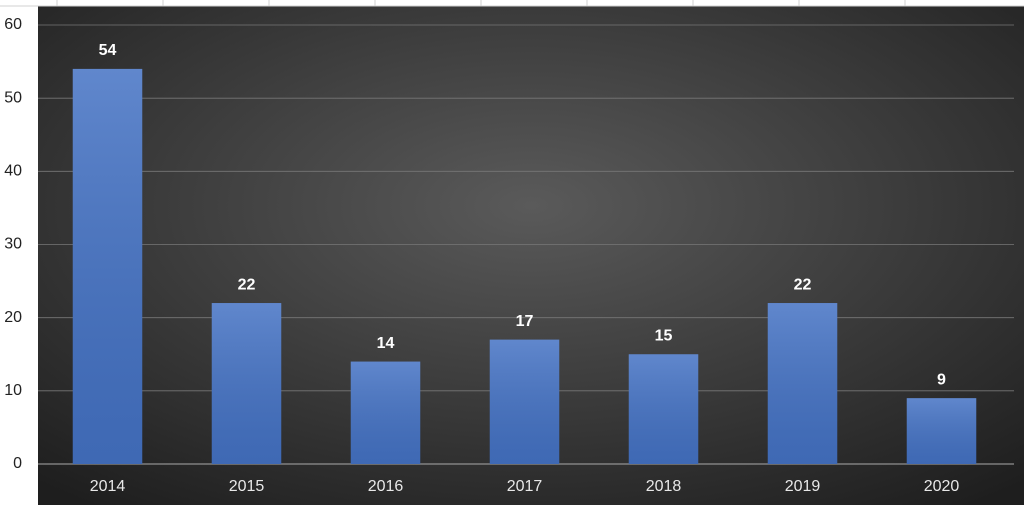  I want to click on y-tick-label: 40, so click(13, 171).